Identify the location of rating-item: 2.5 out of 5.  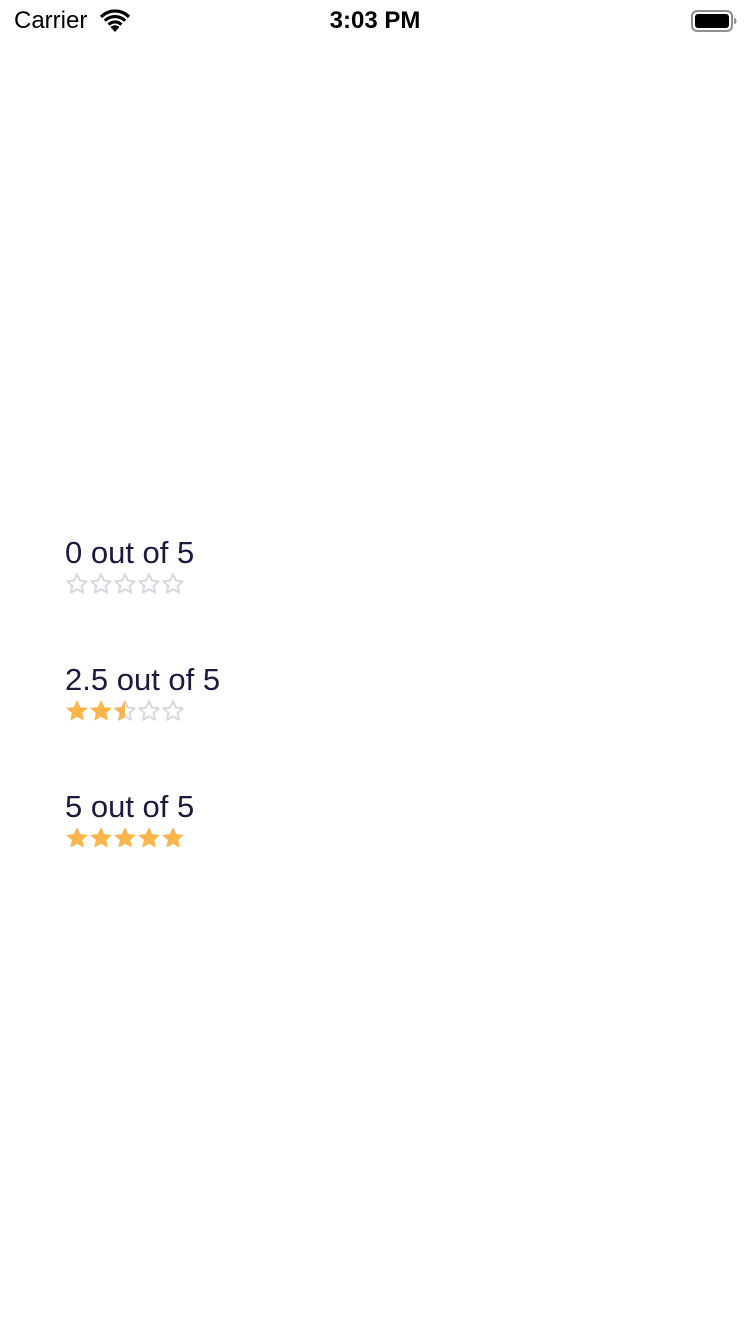
(142, 724).